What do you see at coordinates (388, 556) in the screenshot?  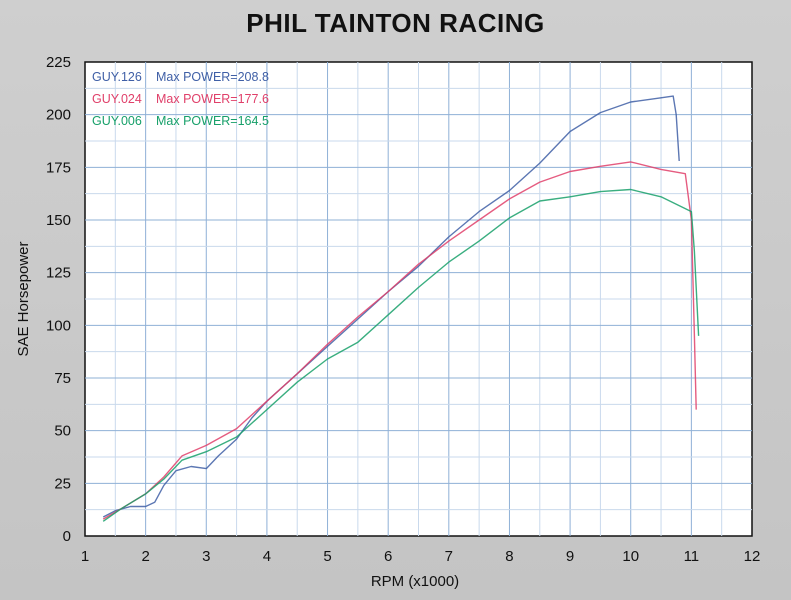 I see `x-tick-label: 6` at bounding box center [388, 556].